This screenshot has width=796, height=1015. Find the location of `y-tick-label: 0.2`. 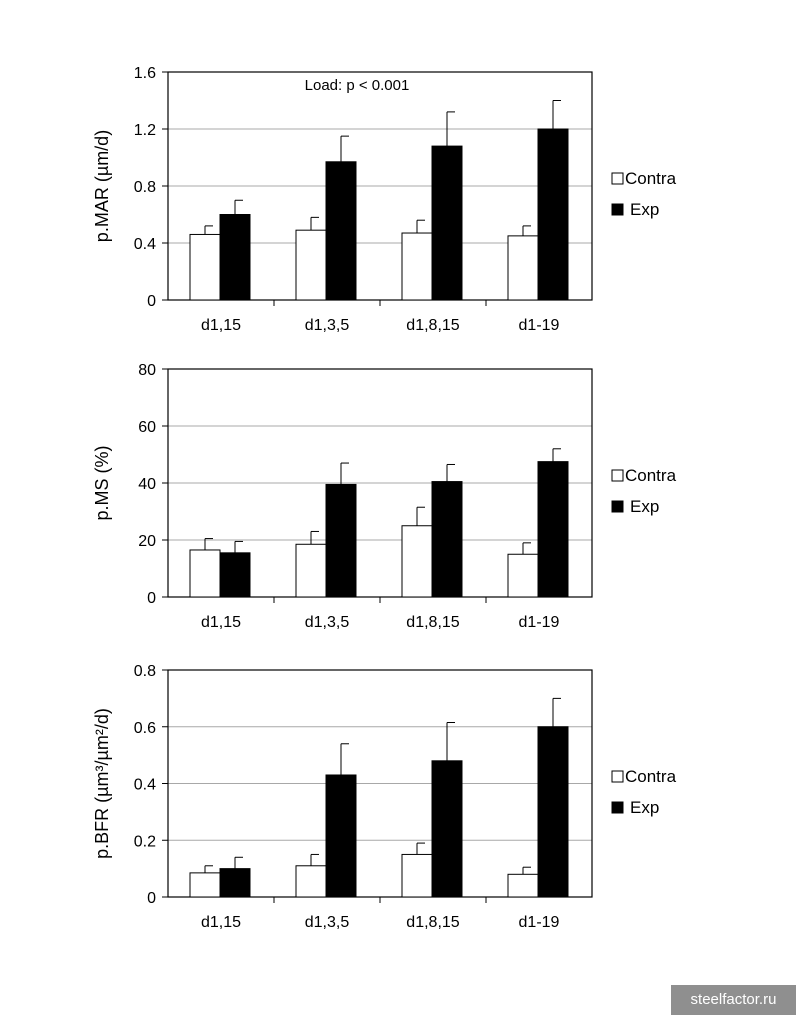

y-tick-label: 0.2 is located at coordinates (145, 841).